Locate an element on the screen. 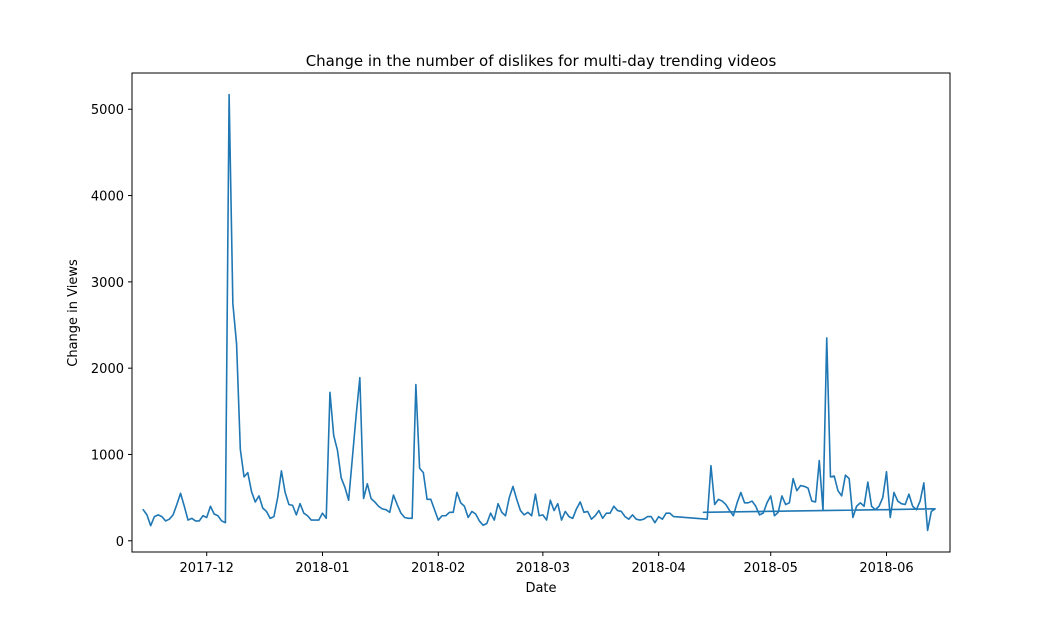 This screenshot has width=1057, height=619. y-tick-label: 0 is located at coordinates (120, 542).